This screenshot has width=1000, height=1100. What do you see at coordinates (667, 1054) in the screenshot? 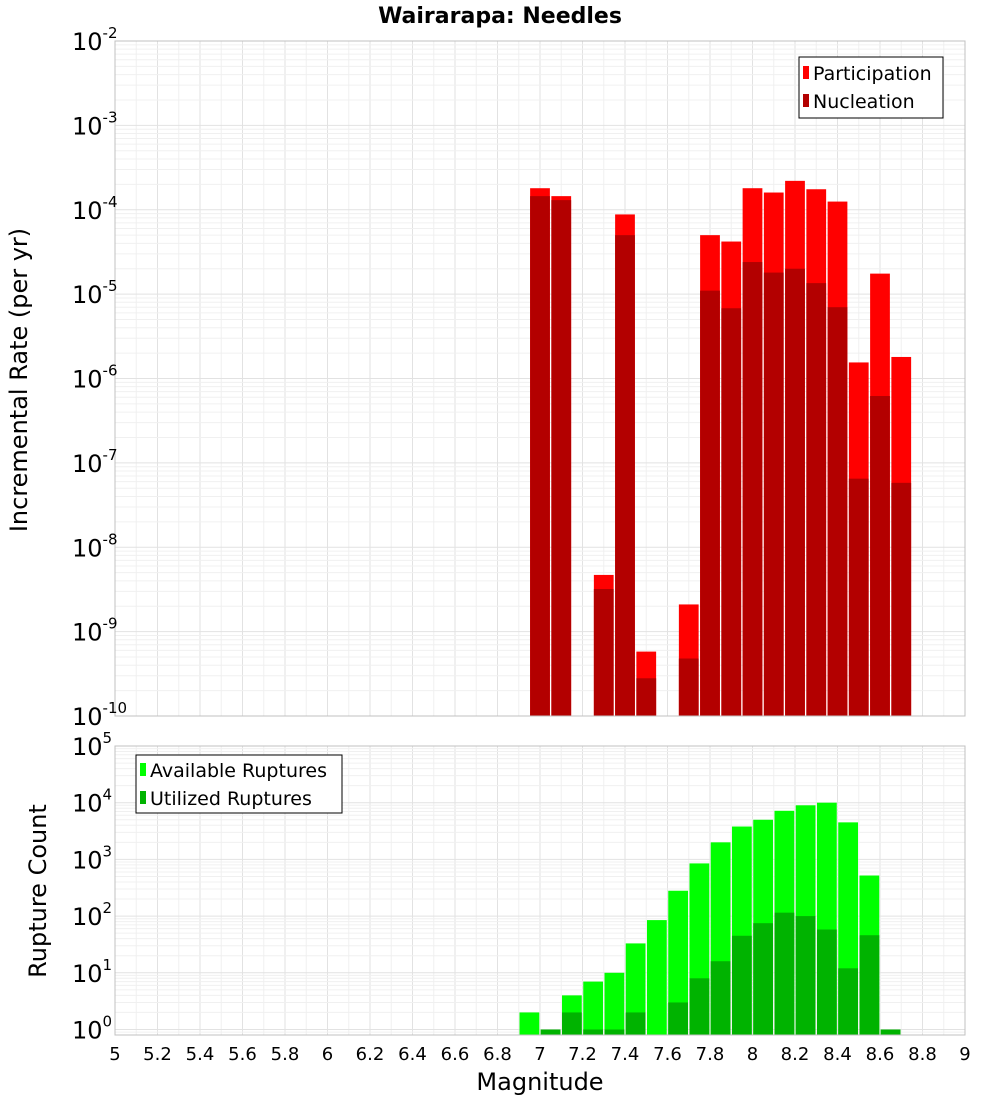
I see `x-tick-label: 7.6` at bounding box center [667, 1054].